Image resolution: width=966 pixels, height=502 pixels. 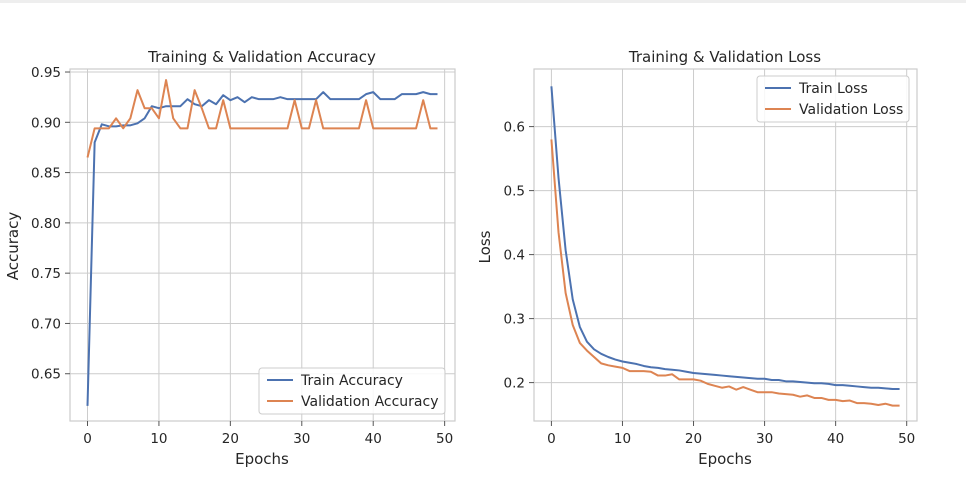 What do you see at coordinates (46, 324) in the screenshot?
I see `accuracy-y-tick-label: 0.70` at bounding box center [46, 324].